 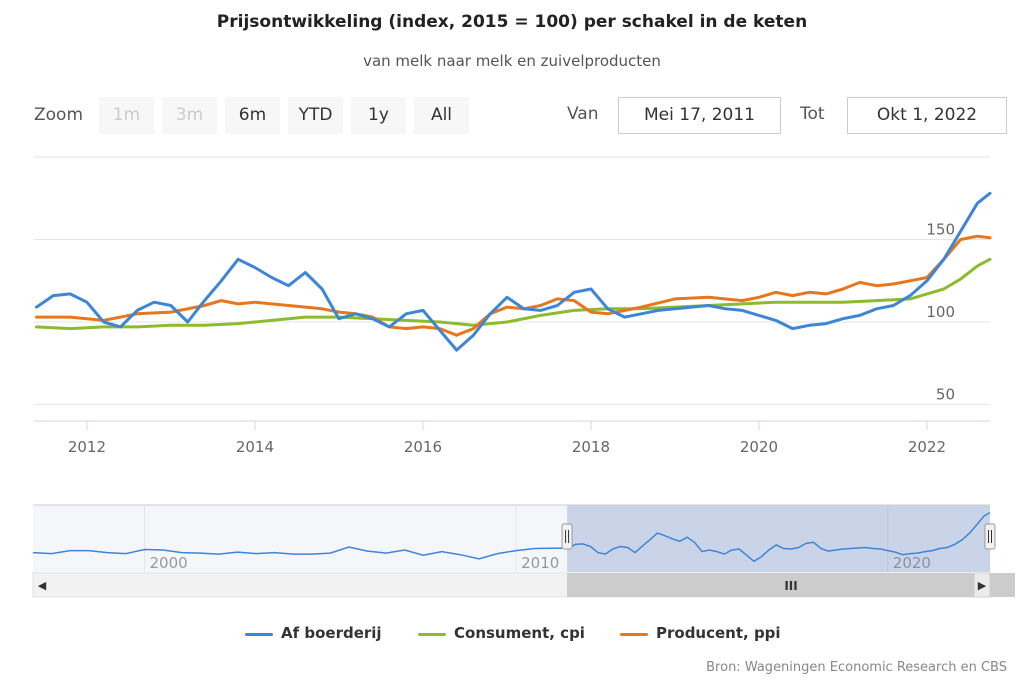 I want to click on legend-label: Af boerderij, so click(x=331, y=633).